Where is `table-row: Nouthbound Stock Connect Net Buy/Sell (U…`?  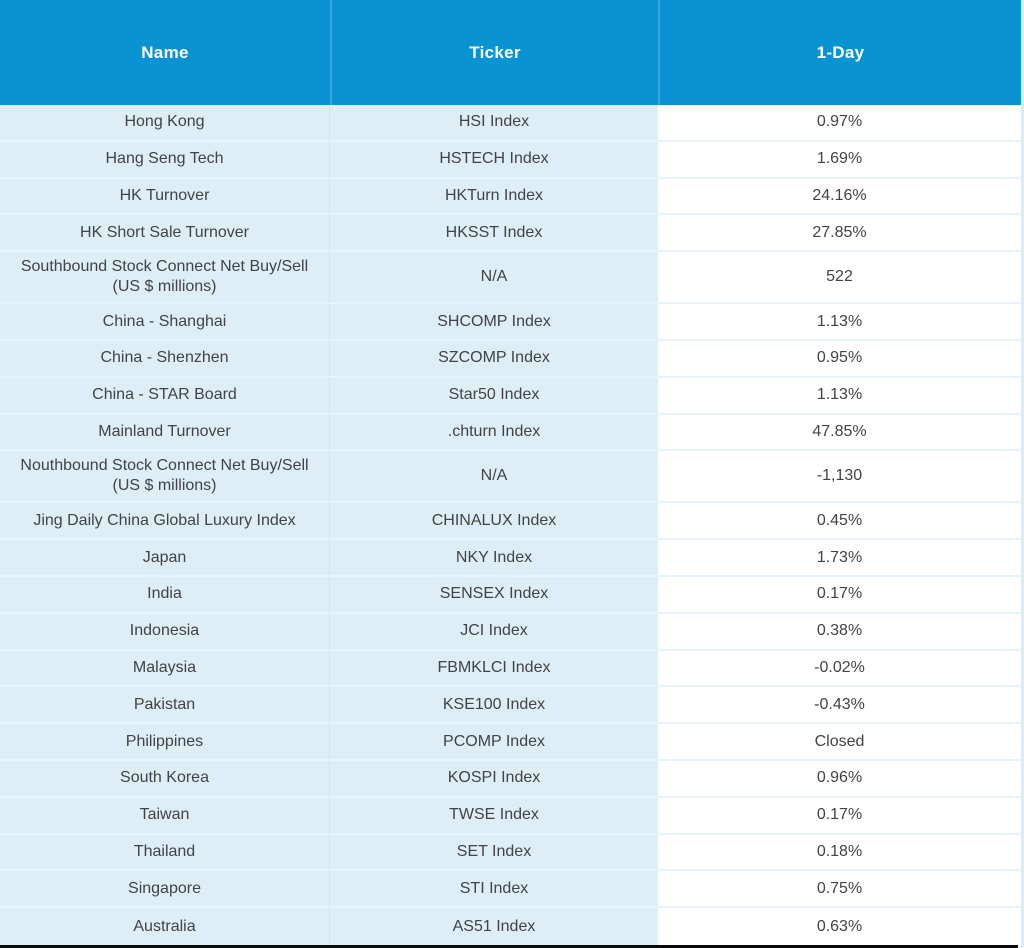
table-row: Nouthbound Stock Connect Net Buy/Sell (U… is located at coordinates (510, 477).